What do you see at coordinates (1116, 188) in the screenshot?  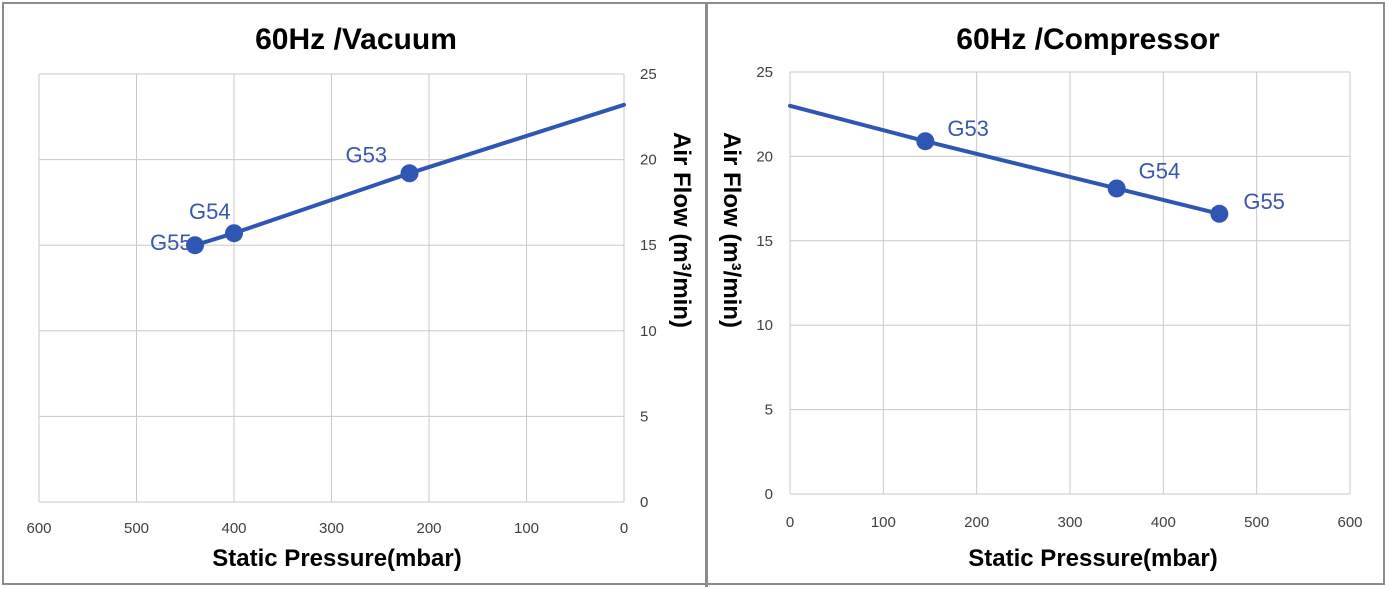 I see `chart-2-point-g54` at bounding box center [1116, 188].